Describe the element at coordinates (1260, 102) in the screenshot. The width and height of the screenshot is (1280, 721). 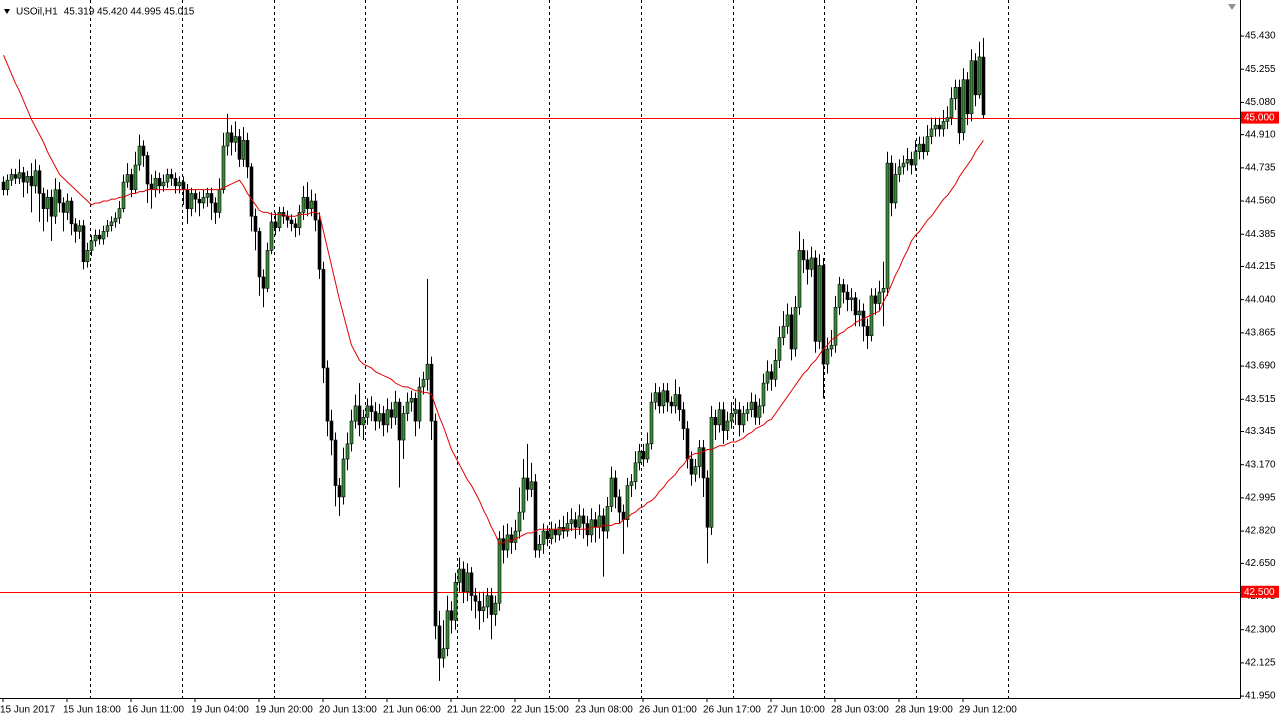
I see `y-tick-label: 45.080` at that location.